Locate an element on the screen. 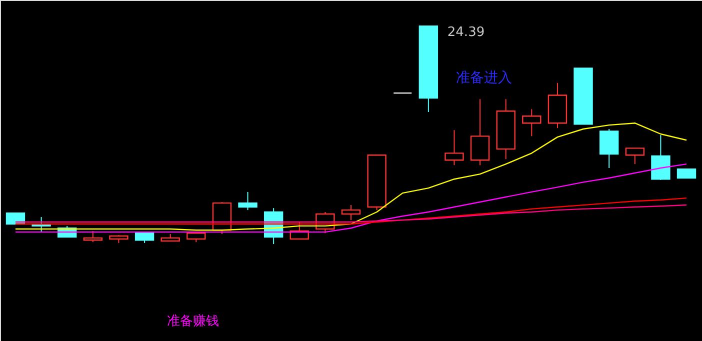 Image resolution: width=702 pixels, height=341 pixels. annotation: 24.39 is located at coordinates (466, 32).